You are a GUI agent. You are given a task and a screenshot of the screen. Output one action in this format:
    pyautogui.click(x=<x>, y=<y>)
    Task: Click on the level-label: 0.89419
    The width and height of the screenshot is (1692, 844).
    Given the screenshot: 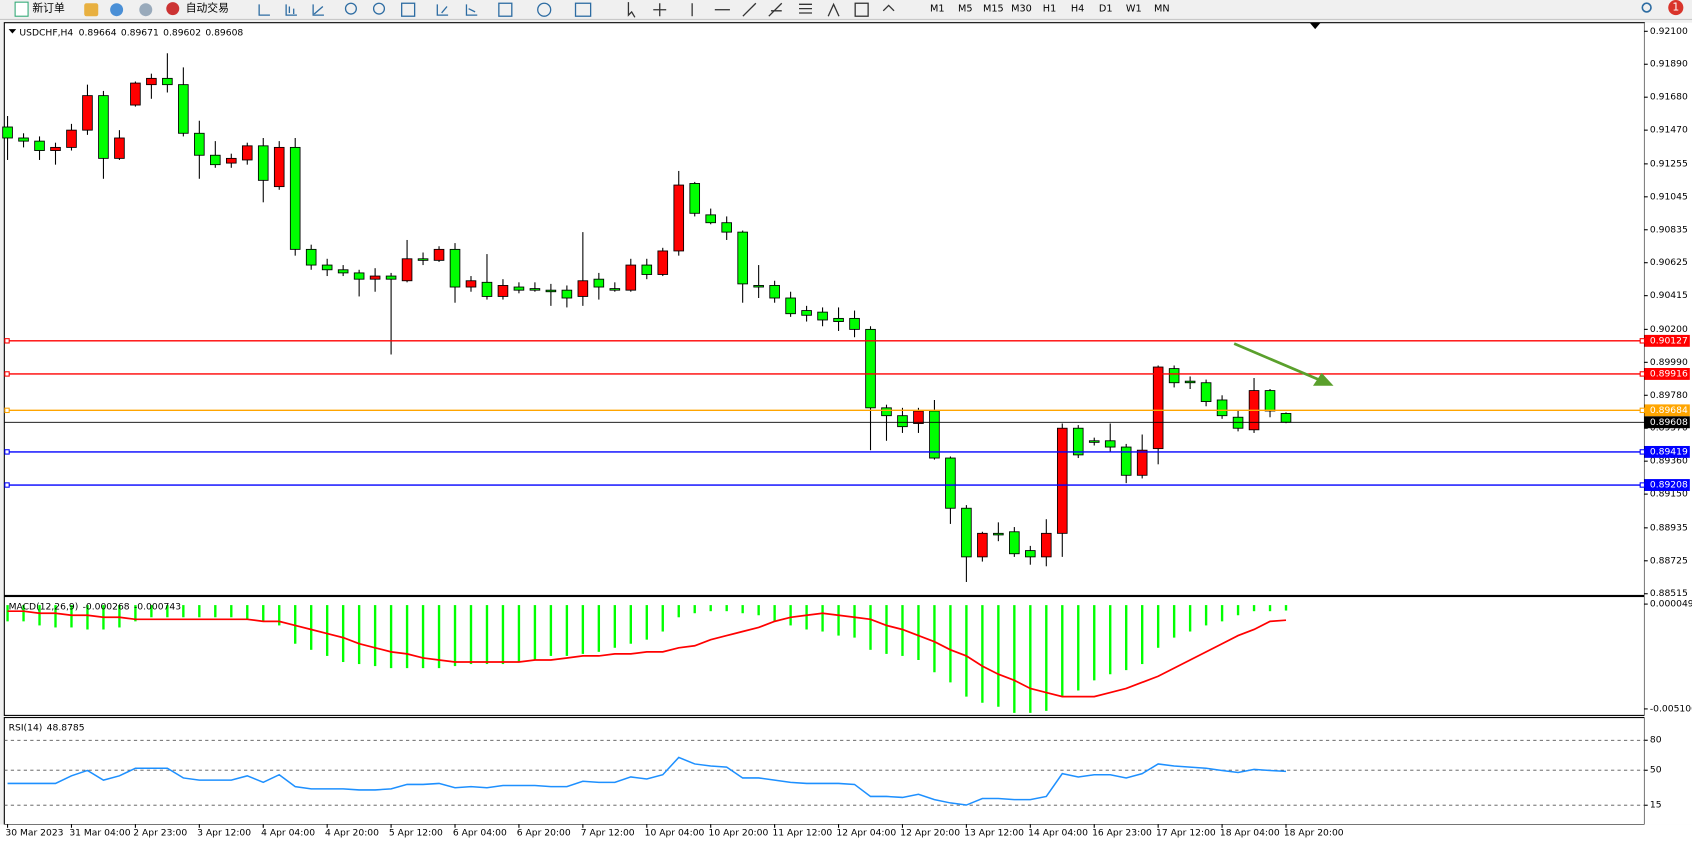 What is the action you would take?
    pyautogui.click(x=1669, y=451)
    